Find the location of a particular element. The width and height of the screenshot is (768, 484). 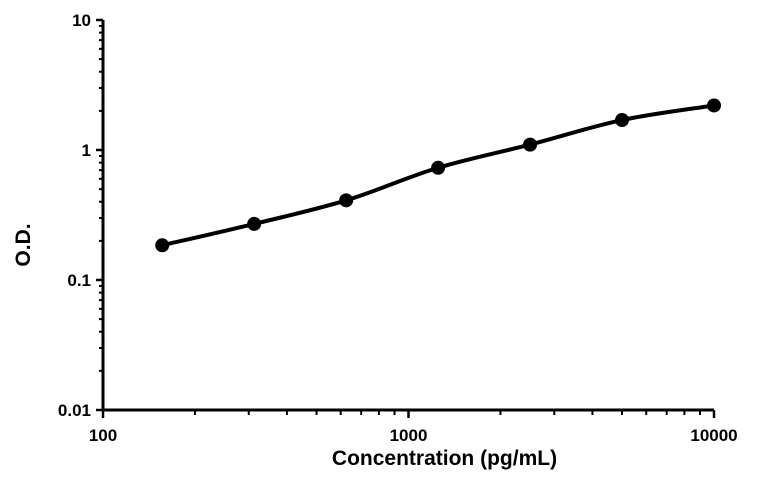

y-tick-label: 1 is located at coordinates (86, 150).